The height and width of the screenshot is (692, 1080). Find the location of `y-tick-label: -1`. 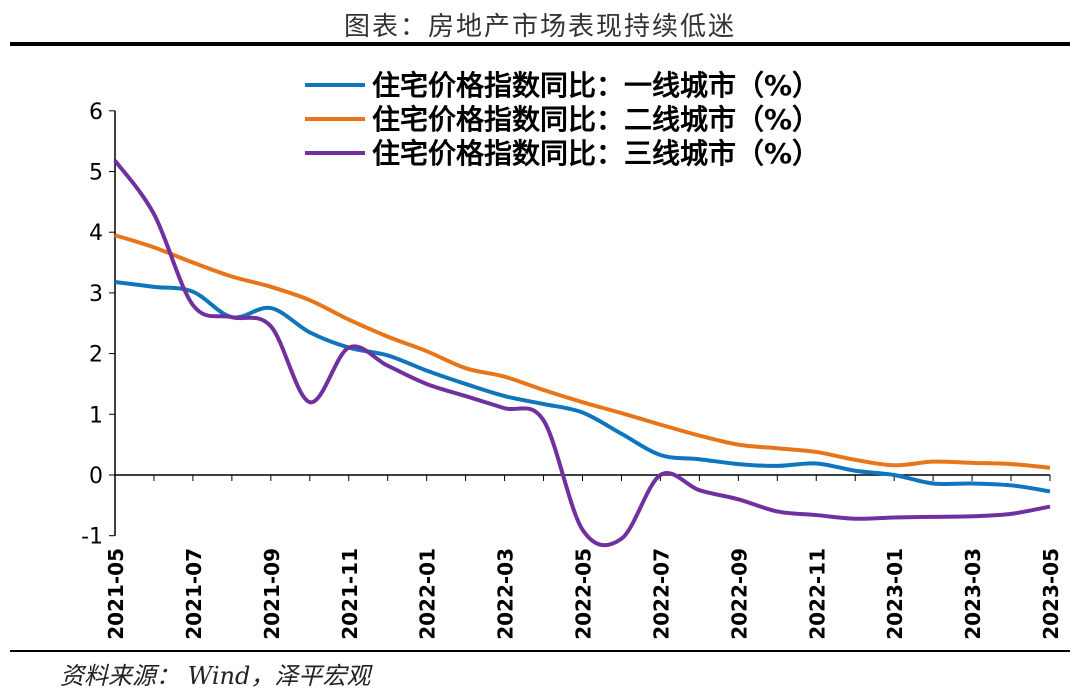

y-tick-label: -1 is located at coordinates (92, 537).